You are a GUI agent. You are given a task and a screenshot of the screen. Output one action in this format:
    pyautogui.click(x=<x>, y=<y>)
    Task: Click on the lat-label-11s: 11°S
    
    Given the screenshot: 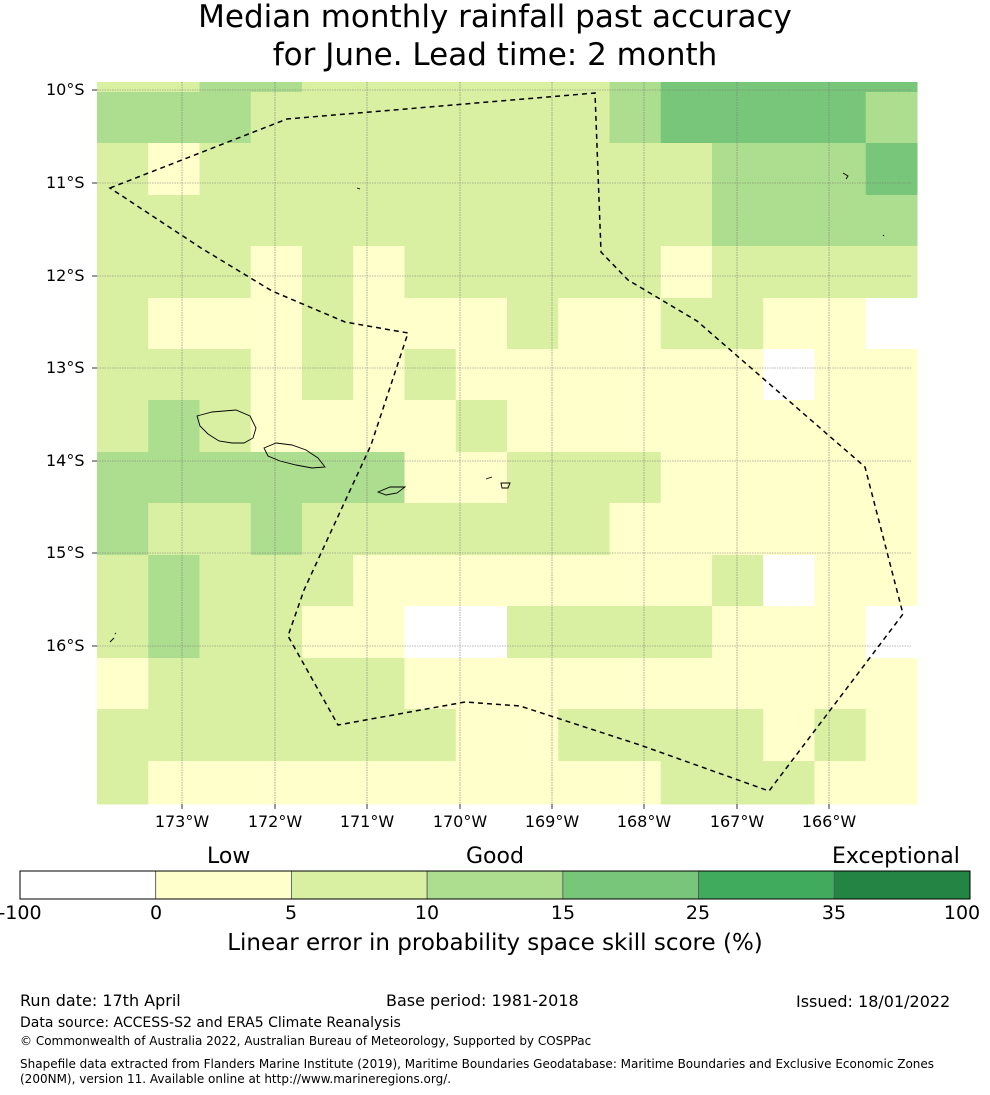 What is the action you would take?
    pyautogui.click(x=65, y=182)
    